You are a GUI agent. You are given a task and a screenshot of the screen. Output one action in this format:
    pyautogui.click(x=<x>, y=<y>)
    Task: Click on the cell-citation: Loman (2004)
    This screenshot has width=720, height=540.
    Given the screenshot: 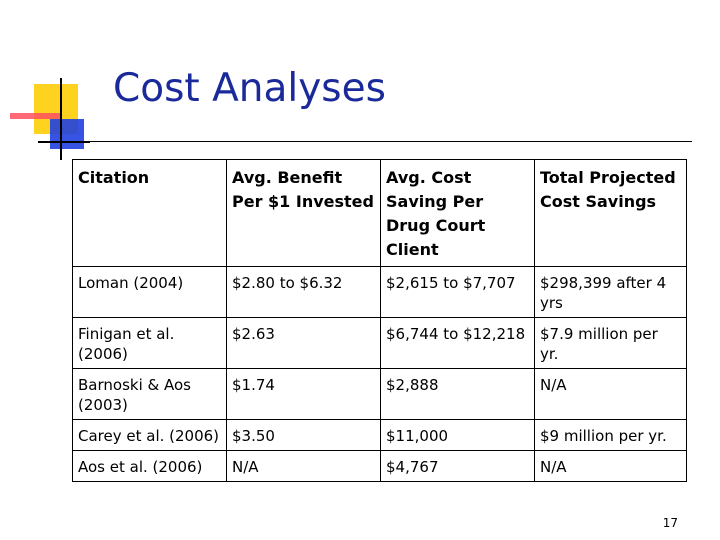 What is the action you would take?
    pyautogui.click(x=149, y=292)
    